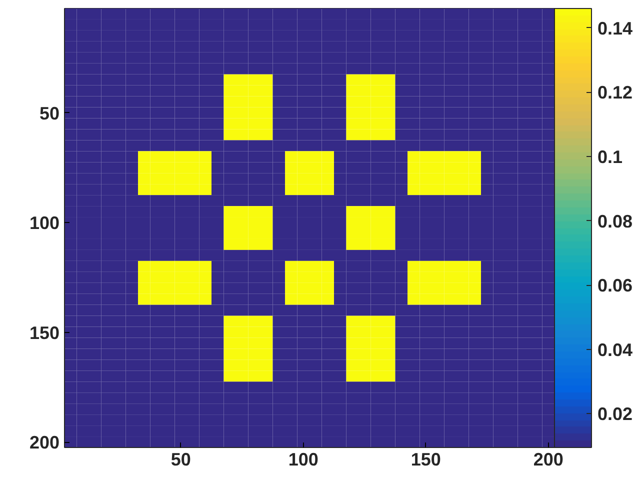 The height and width of the screenshot is (487, 635). I want to click on color-bar-label: 0.14, so click(615, 28).